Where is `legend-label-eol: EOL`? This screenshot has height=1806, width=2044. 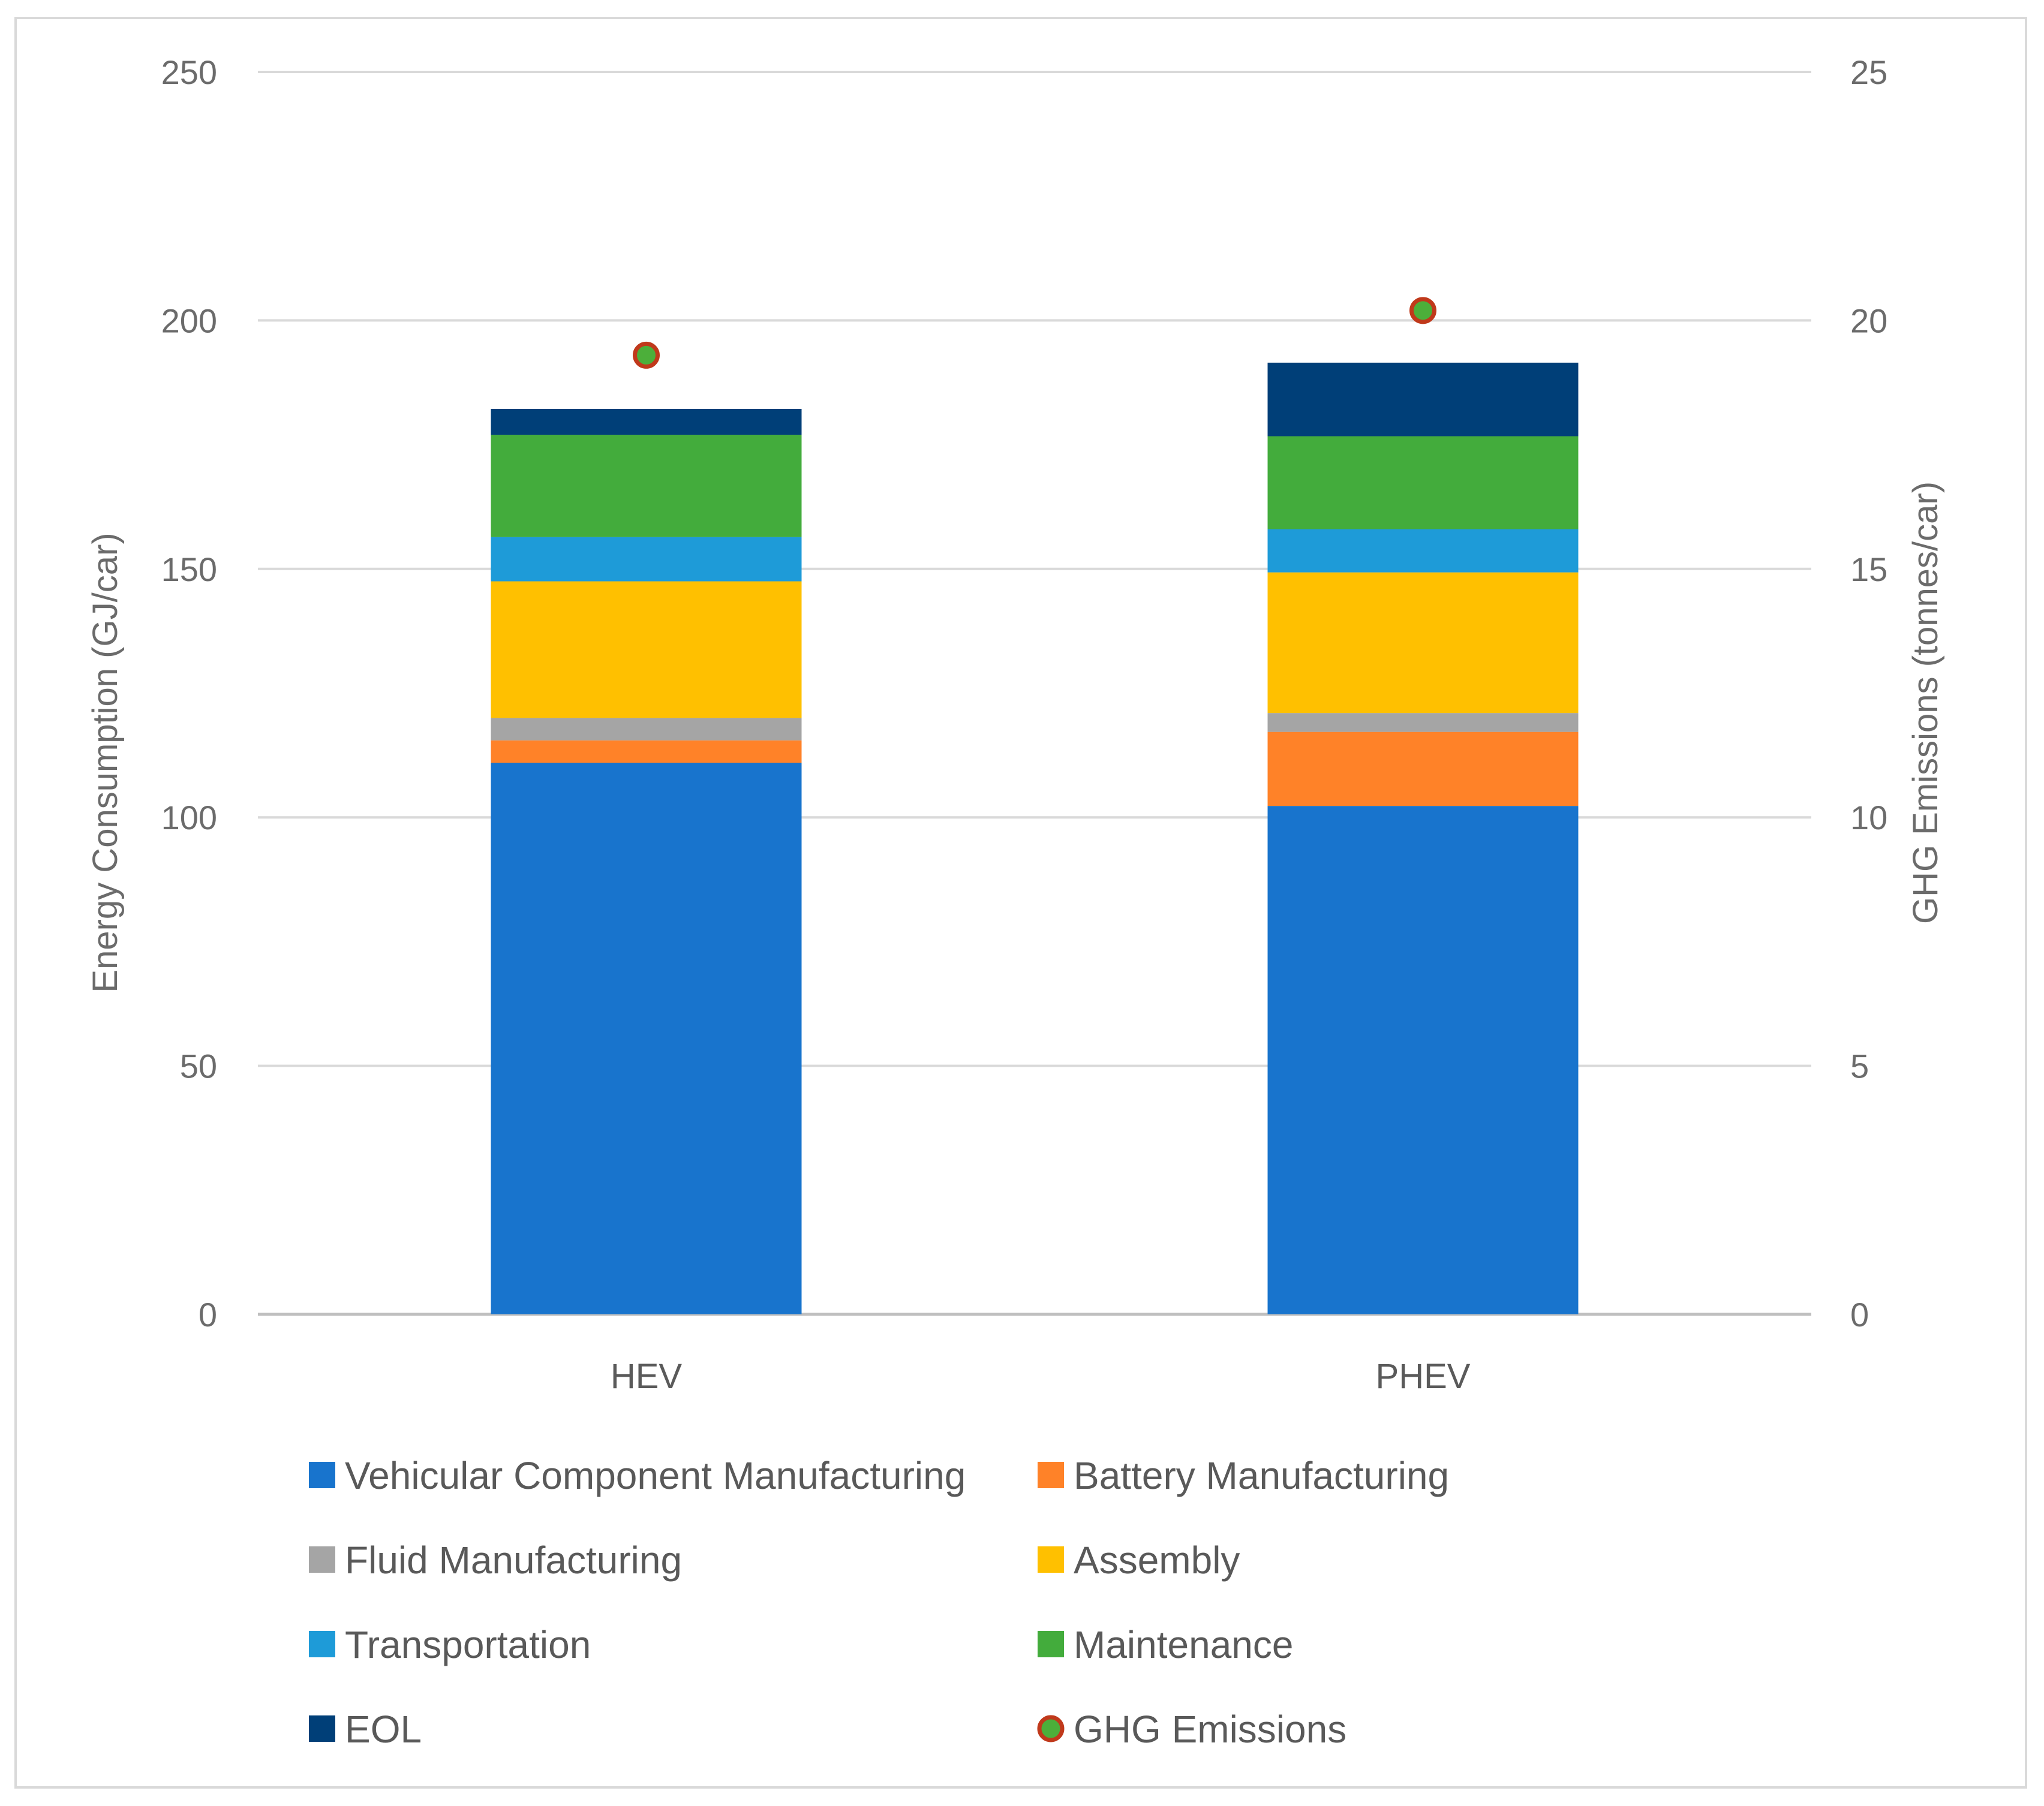 legend-label-eol: EOL is located at coordinates (383, 1730).